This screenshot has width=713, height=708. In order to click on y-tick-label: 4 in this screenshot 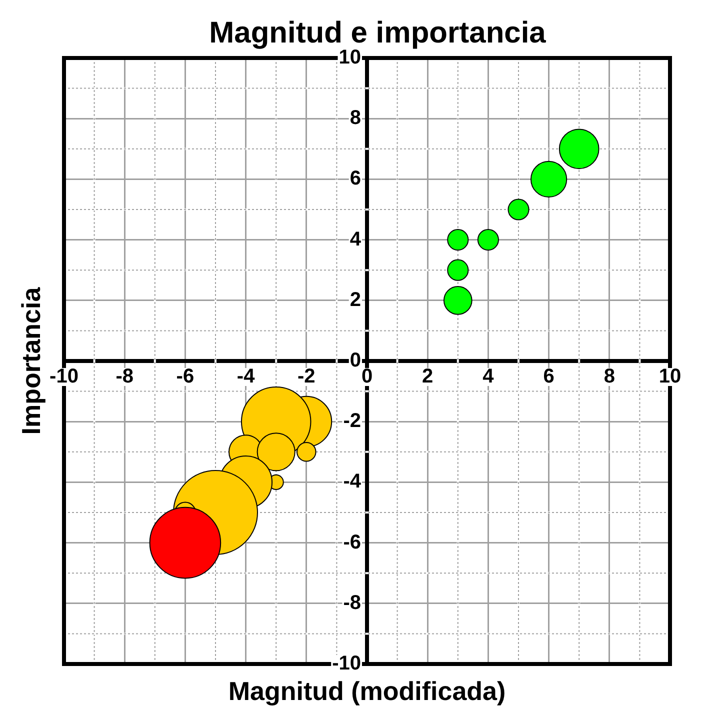, I will do `click(356, 239)`.